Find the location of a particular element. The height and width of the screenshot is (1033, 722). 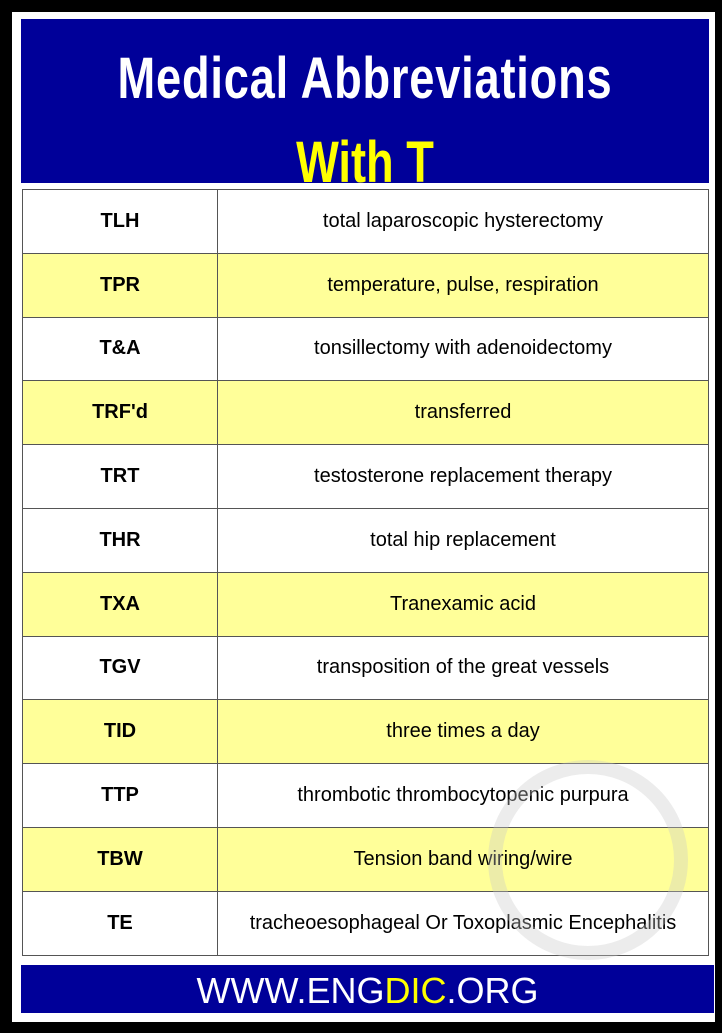

meaning-cell: three times a day is located at coordinates (463, 732).